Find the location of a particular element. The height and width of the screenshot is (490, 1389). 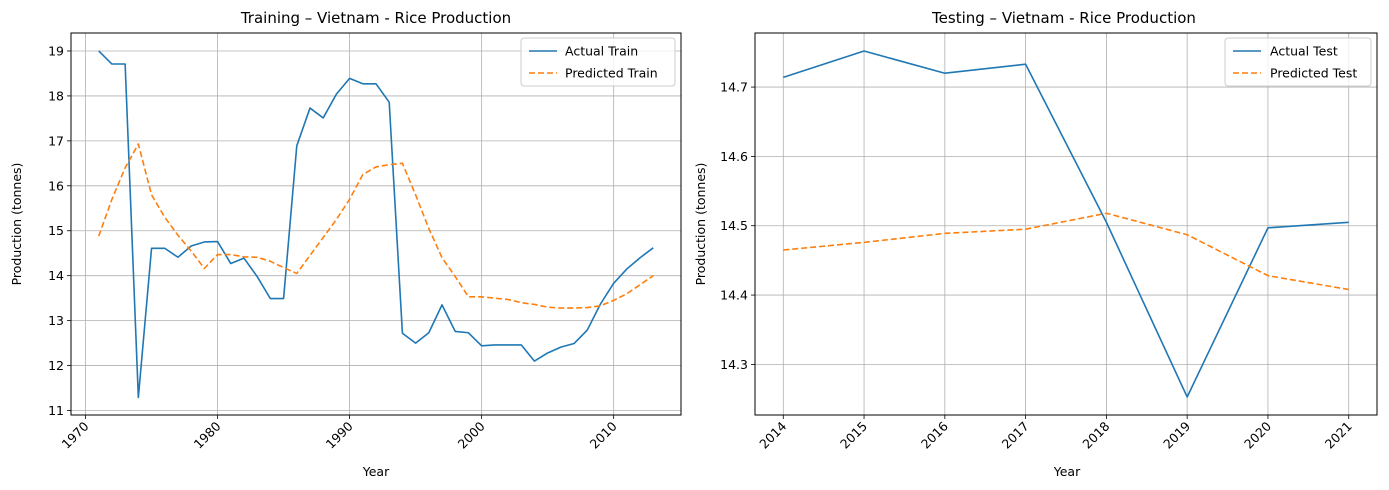

y-tick-label: 14.7 is located at coordinates (734, 87).